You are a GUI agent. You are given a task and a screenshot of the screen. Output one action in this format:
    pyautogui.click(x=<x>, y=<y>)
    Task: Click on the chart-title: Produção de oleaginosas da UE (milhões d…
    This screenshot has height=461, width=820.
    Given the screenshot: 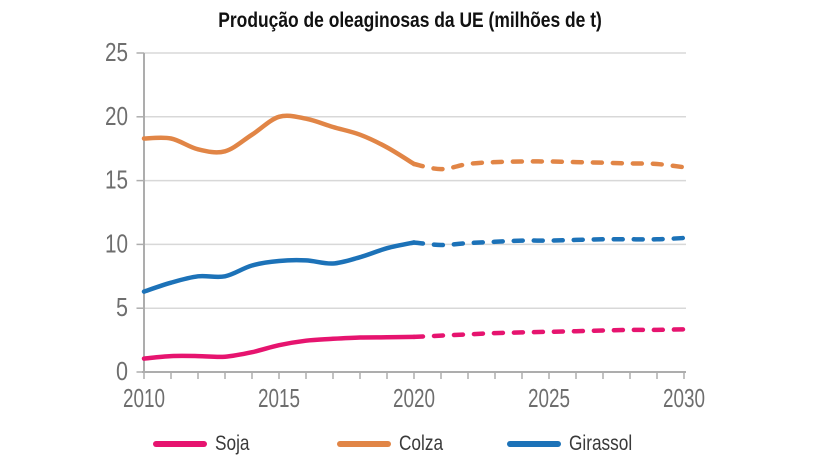 What is the action you would take?
    pyautogui.click(x=410, y=21)
    